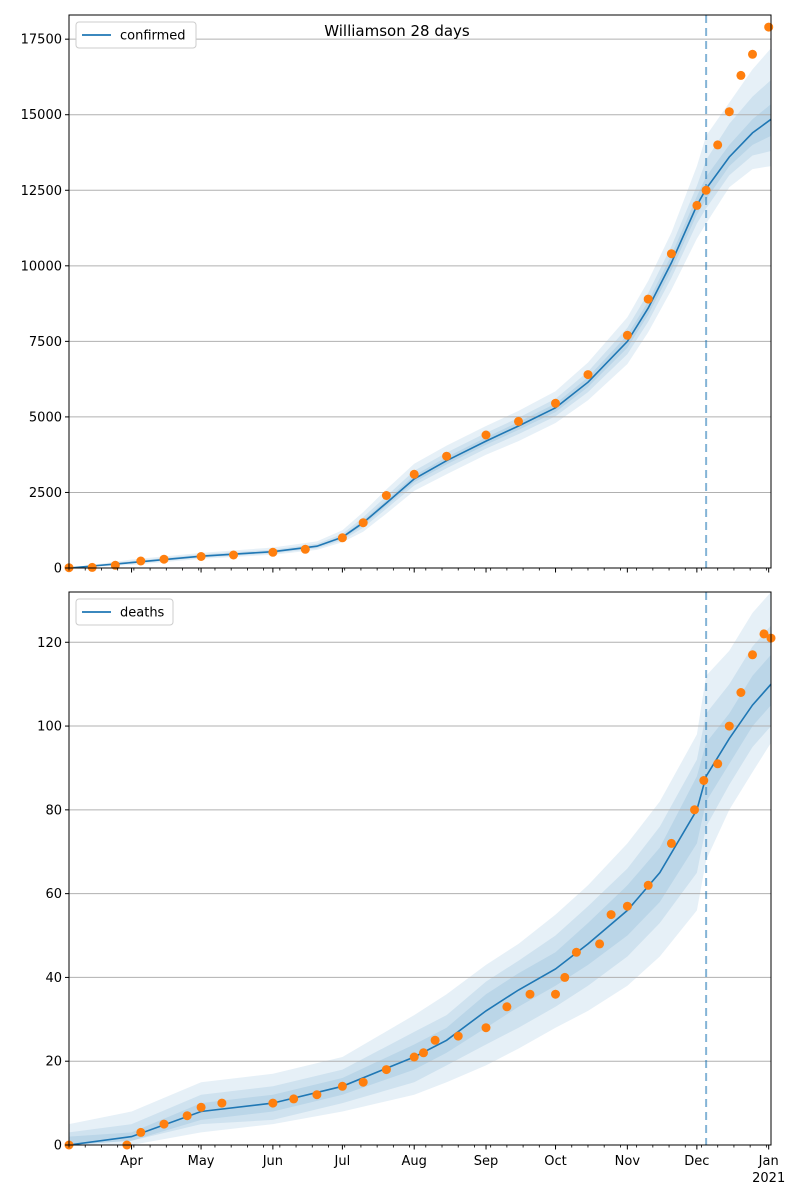 The height and width of the screenshot is (1200, 800). Describe the element at coordinates (131, 1161) in the screenshot. I see `xtick-label-apr: Apr` at that location.